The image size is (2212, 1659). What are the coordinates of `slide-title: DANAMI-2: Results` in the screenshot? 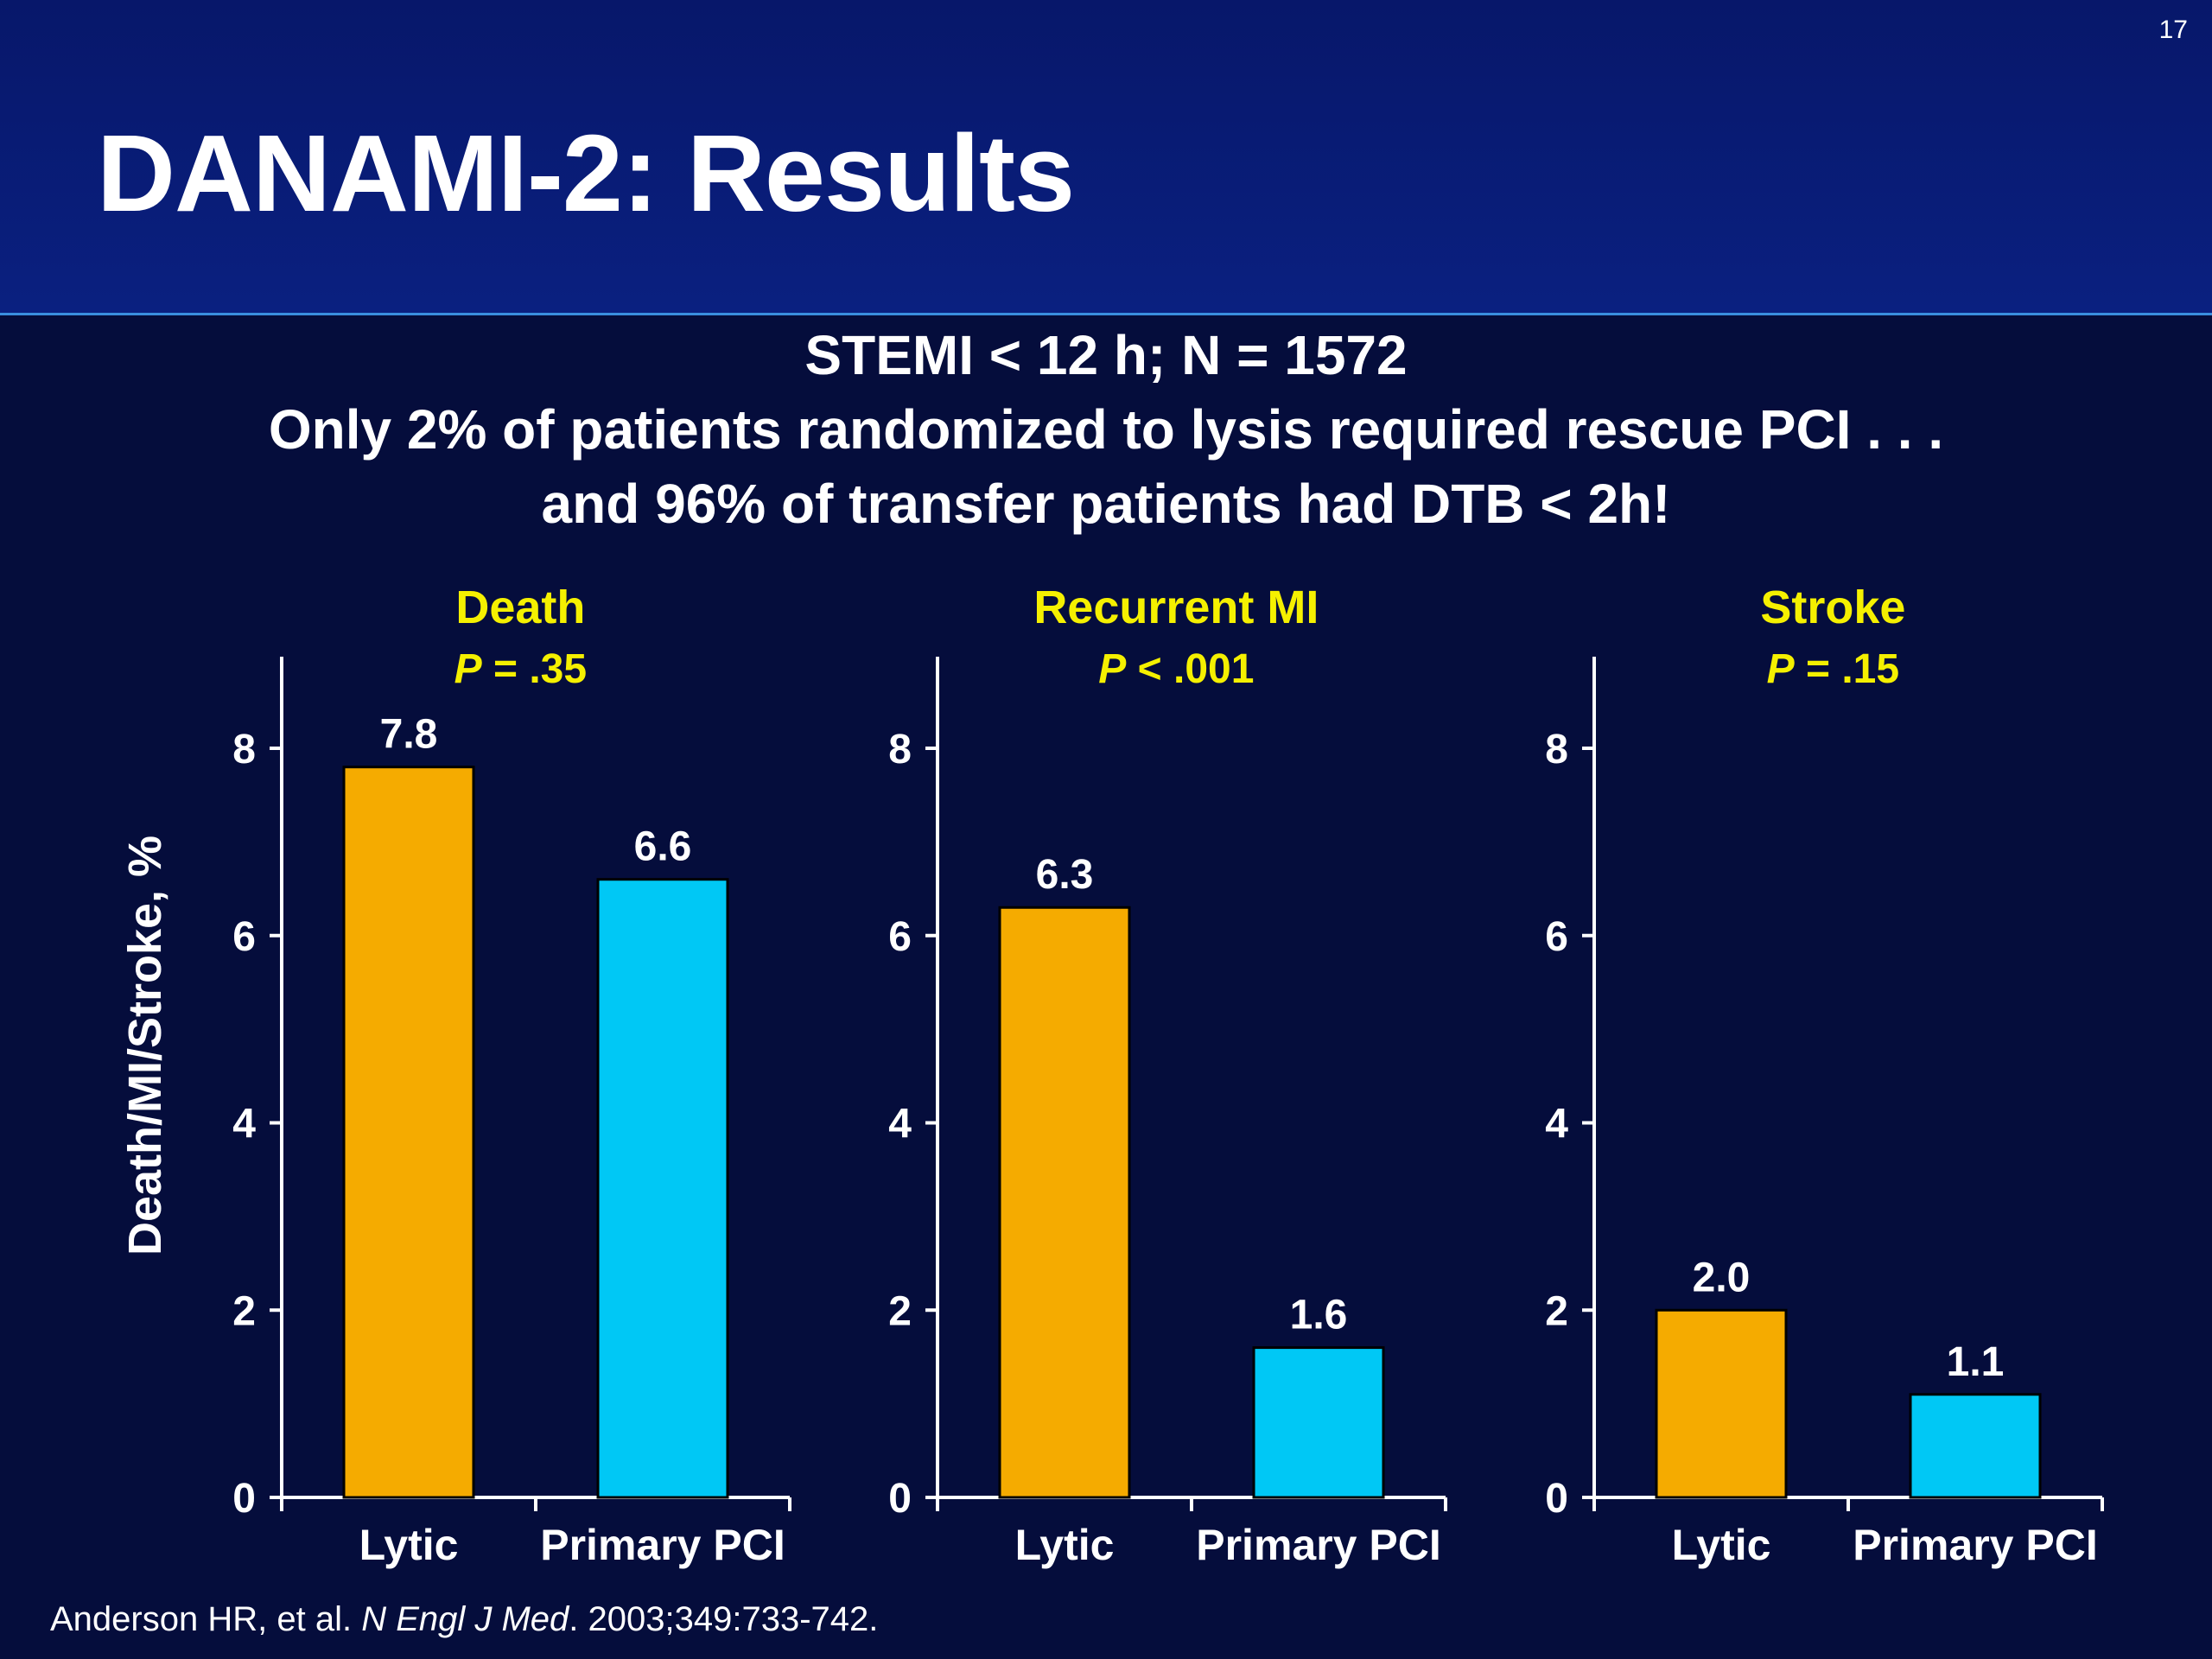 It's located at (586, 173).